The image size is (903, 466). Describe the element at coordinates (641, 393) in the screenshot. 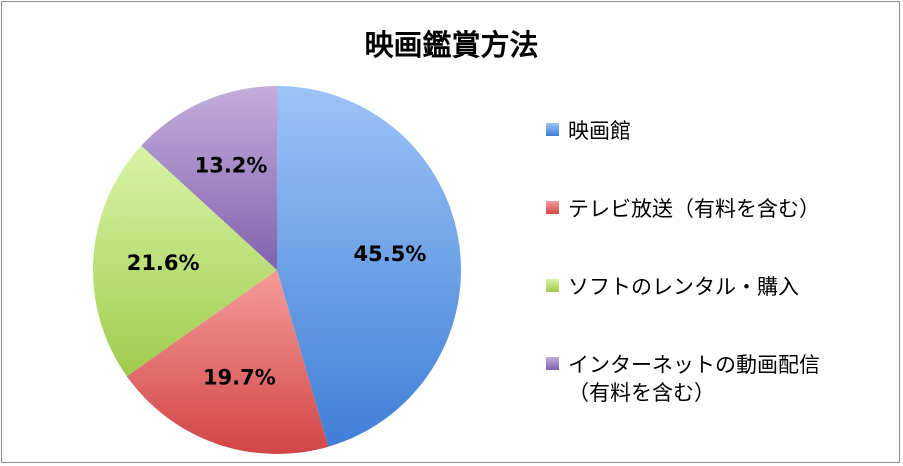

I see `legend-label: （有料を含む）` at that location.